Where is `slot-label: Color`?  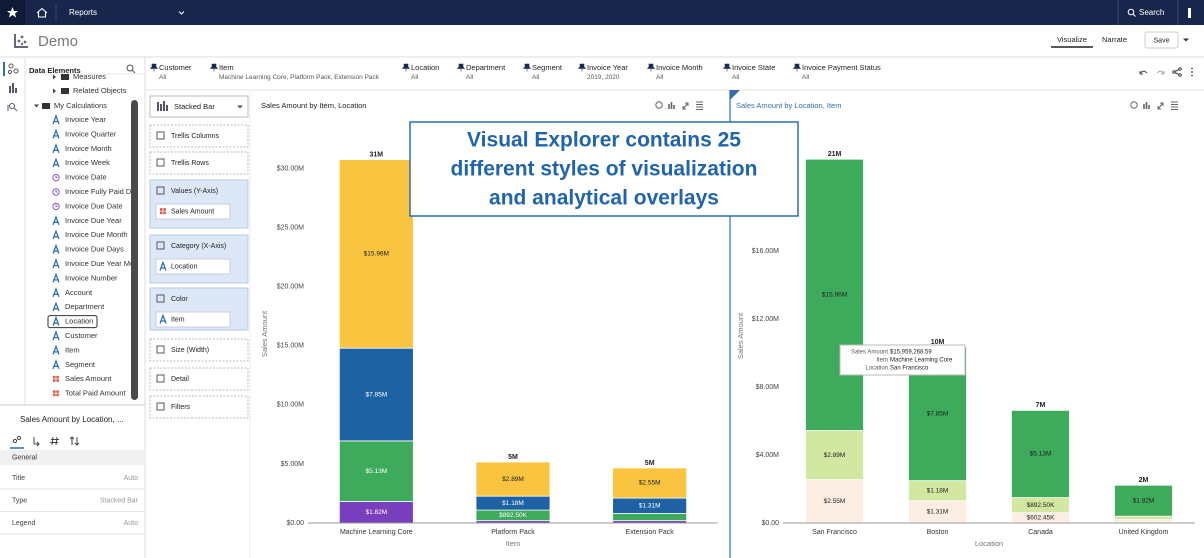 slot-label: Color is located at coordinates (179, 299).